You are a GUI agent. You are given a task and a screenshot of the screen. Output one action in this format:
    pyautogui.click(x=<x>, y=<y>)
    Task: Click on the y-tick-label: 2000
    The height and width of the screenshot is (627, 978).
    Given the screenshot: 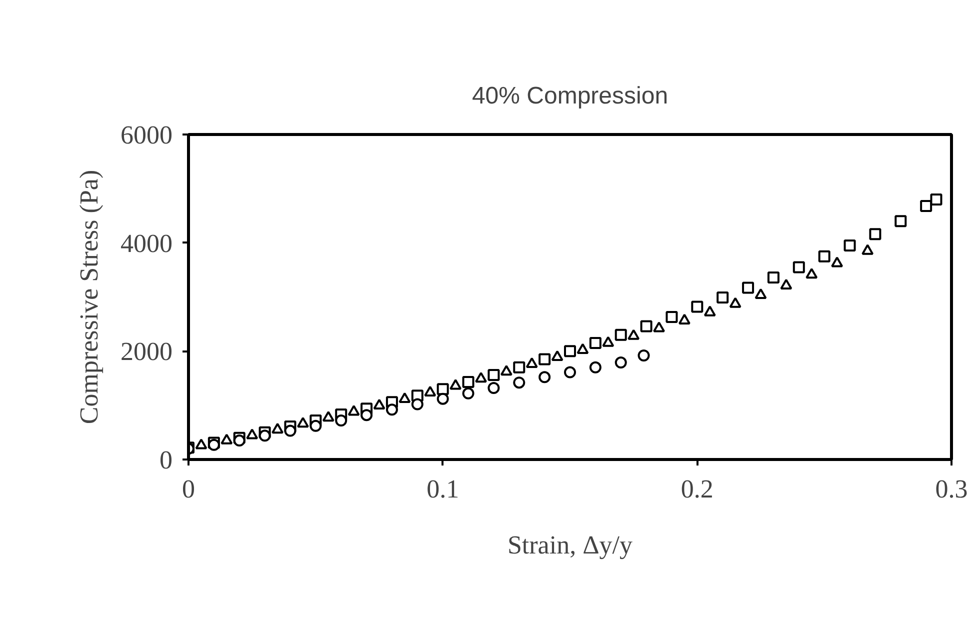 What is the action you would take?
    pyautogui.click(x=146, y=351)
    